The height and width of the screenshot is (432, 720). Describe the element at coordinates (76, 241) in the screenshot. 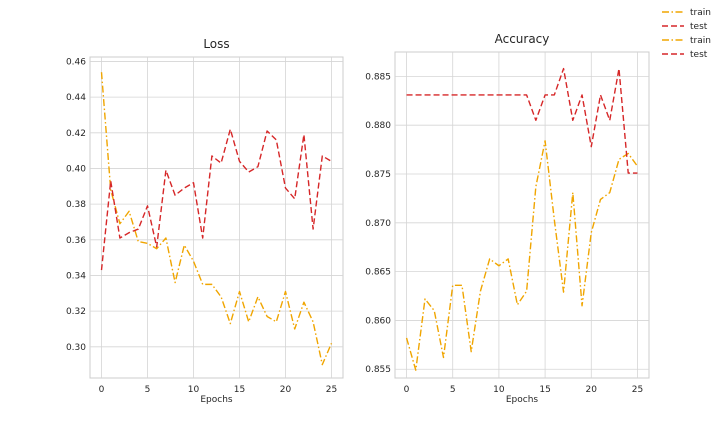

I see `y-tick-label: 0.36` at that location.